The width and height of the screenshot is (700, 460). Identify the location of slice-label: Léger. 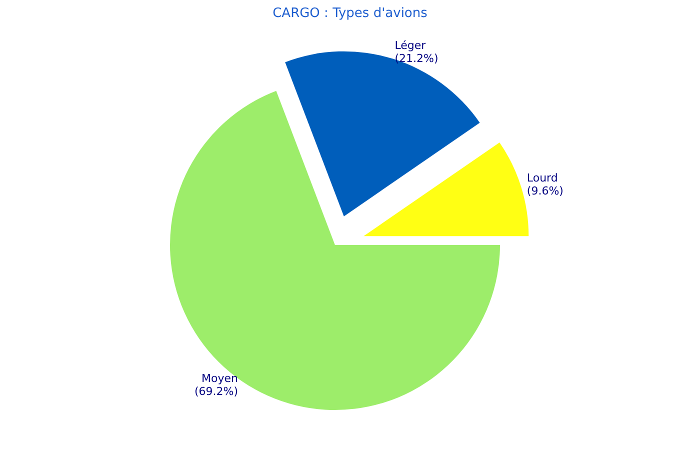
(410, 45).